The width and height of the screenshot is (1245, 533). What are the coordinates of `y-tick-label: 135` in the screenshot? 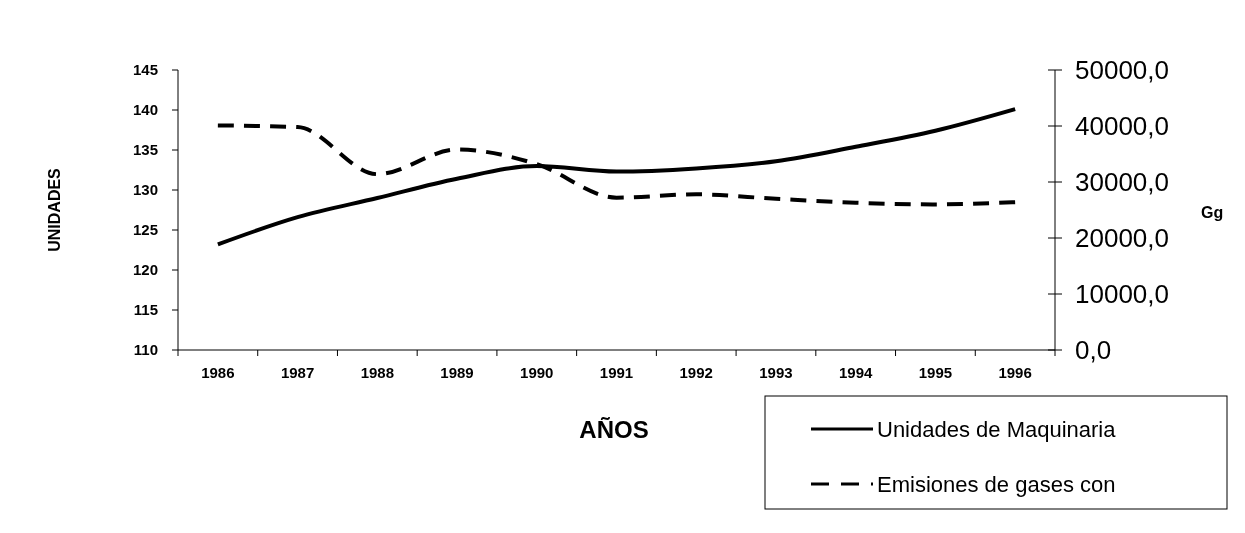 It's located at (145, 150).